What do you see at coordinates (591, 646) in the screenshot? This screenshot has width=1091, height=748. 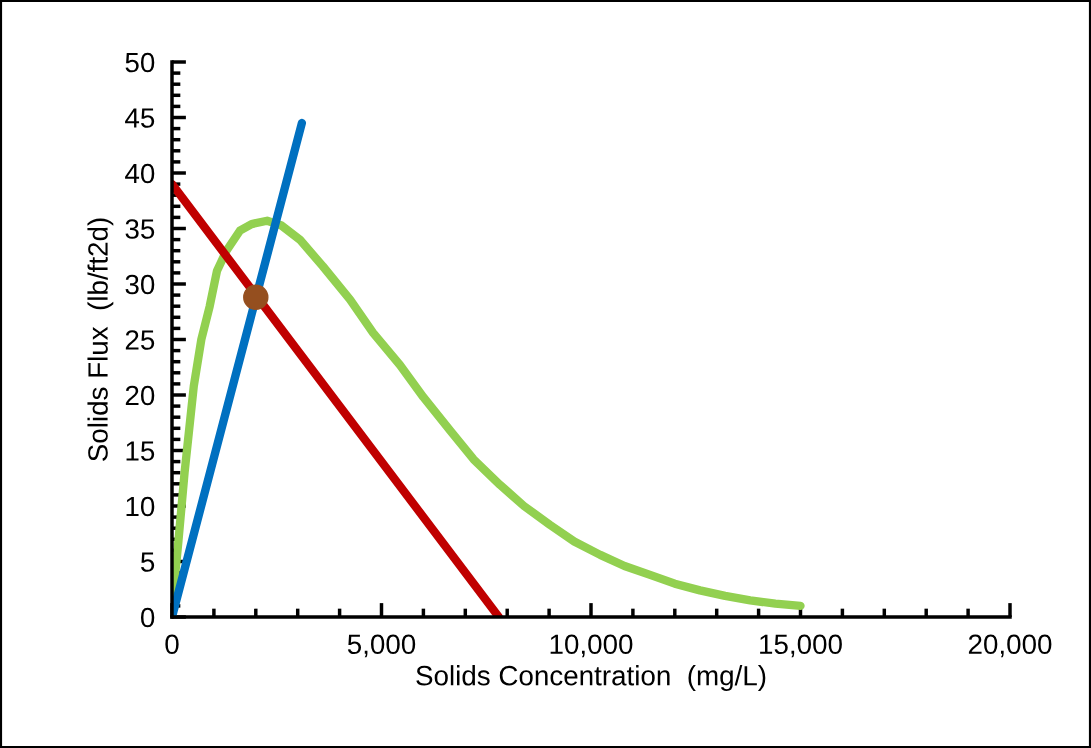 I see `x-tick-label: 10,000` at bounding box center [591, 646].